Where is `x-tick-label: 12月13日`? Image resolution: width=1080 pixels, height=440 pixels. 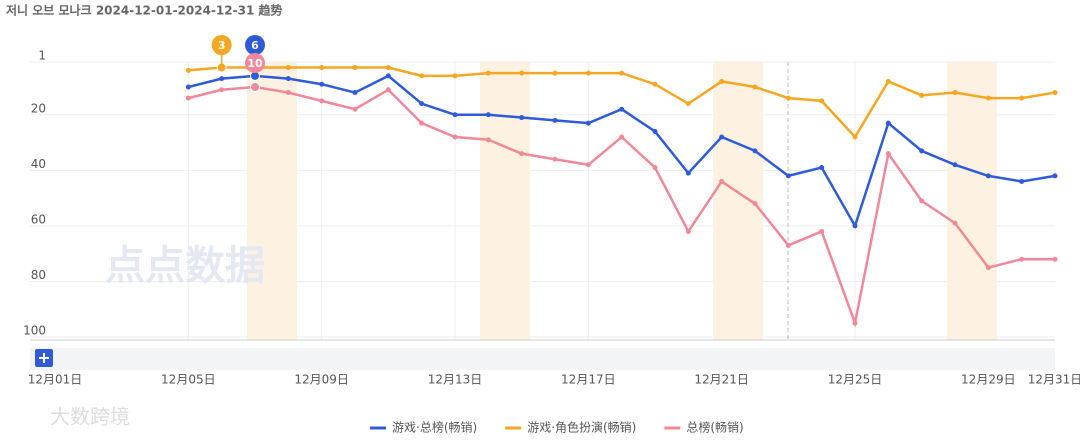
x-tick-label: 12月13日 is located at coordinates (455, 380).